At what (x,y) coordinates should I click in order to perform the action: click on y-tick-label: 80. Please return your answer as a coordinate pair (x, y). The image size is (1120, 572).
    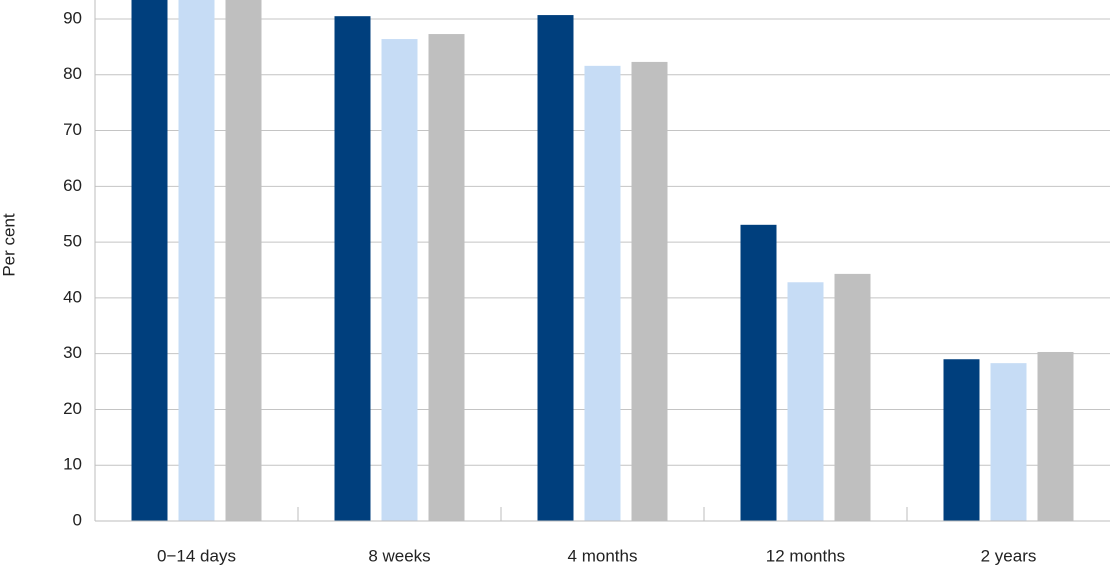
    Looking at the image, I should click on (72, 73).